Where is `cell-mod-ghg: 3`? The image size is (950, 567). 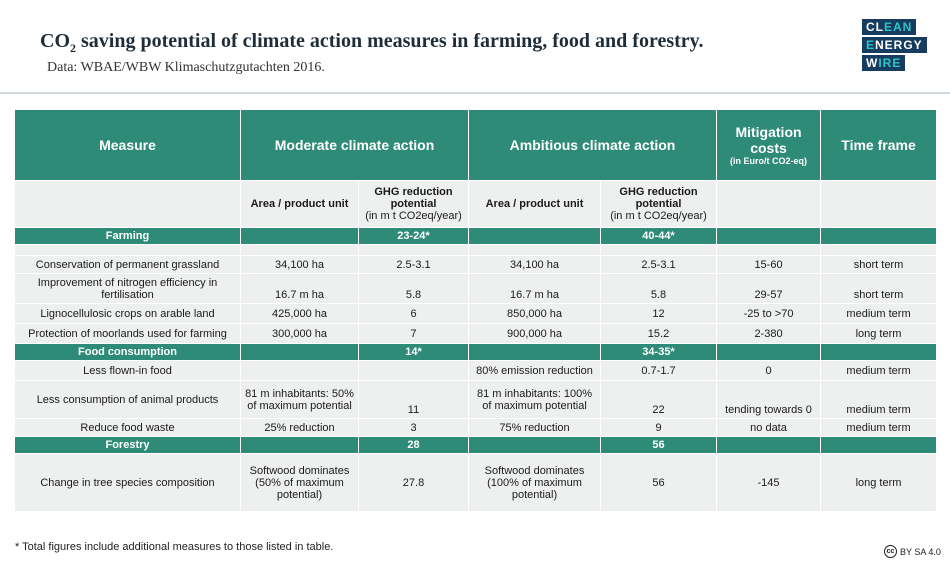 cell-mod-ghg: 3 is located at coordinates (413, 427).